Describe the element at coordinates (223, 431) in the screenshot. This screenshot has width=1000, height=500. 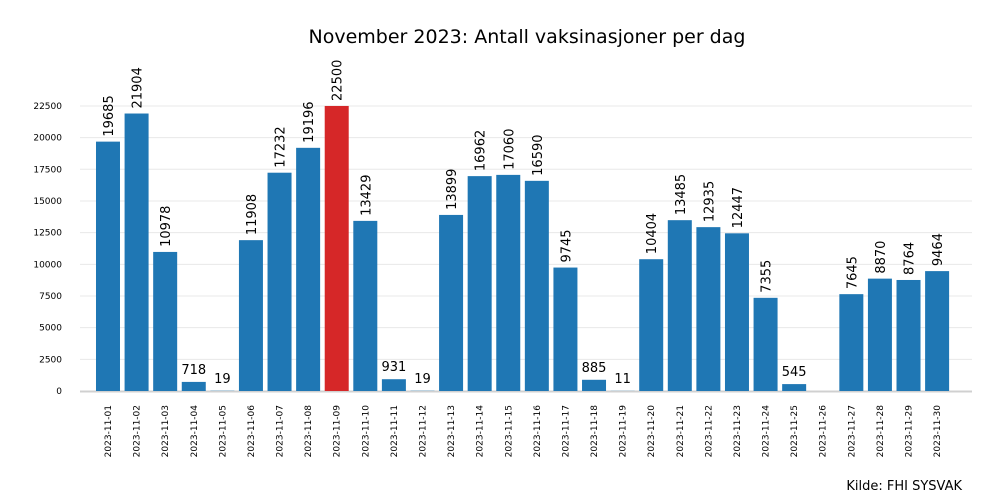
I see `x-tick-label: 2023-11-05` at that location.